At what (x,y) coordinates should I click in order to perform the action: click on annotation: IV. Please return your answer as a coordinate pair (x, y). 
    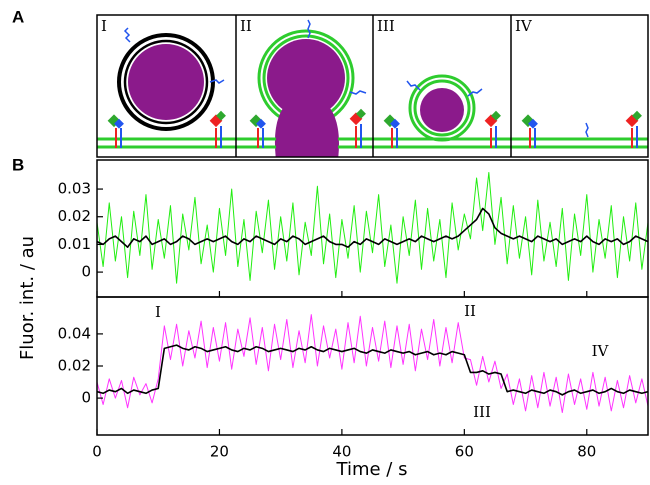
    Looking at the image, I should click on (601, 351).